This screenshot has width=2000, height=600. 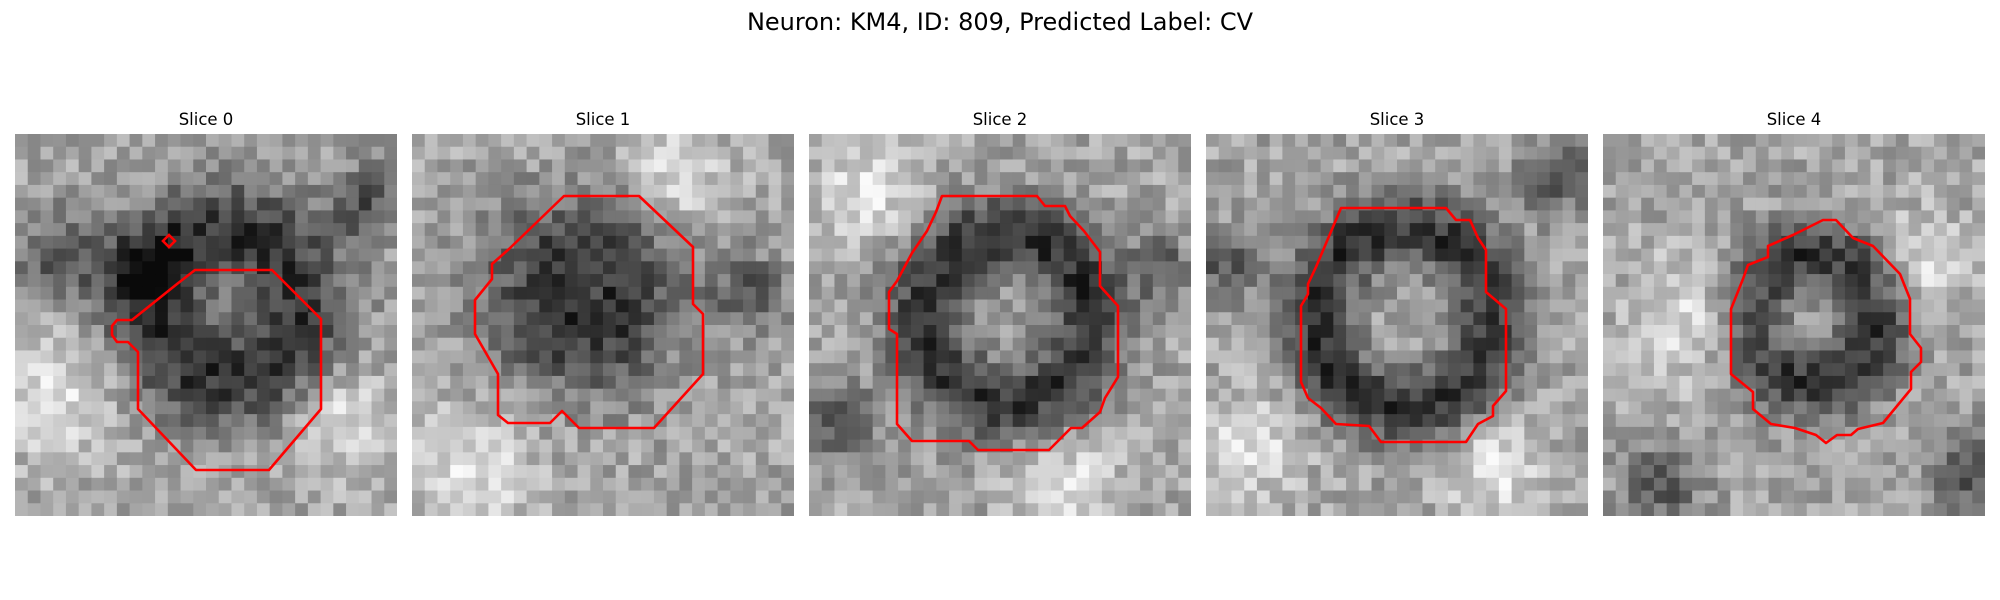 I want to click on slice-panel-4: Slice 4, so click(x=1794, y=313).